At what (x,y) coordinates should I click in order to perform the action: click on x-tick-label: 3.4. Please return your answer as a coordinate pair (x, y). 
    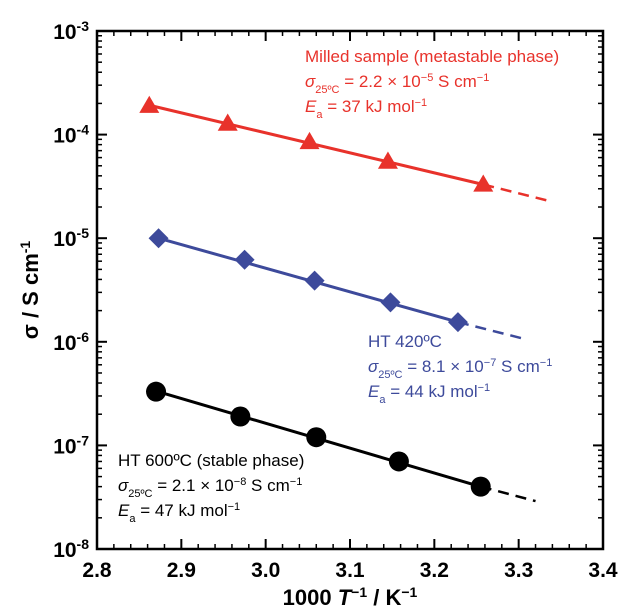
    Looking at the image, I should click on (603, 570).